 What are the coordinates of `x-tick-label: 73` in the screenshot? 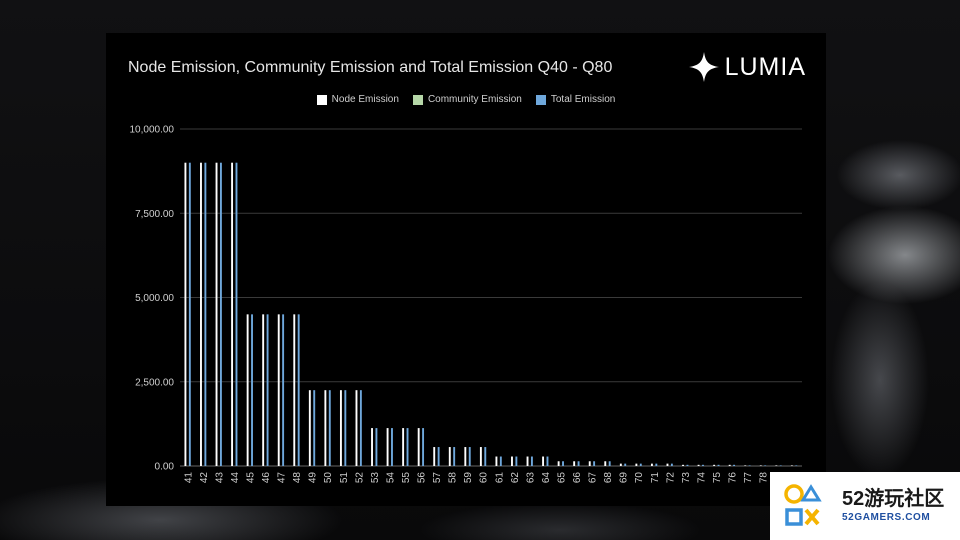 It's located at (686, 478).